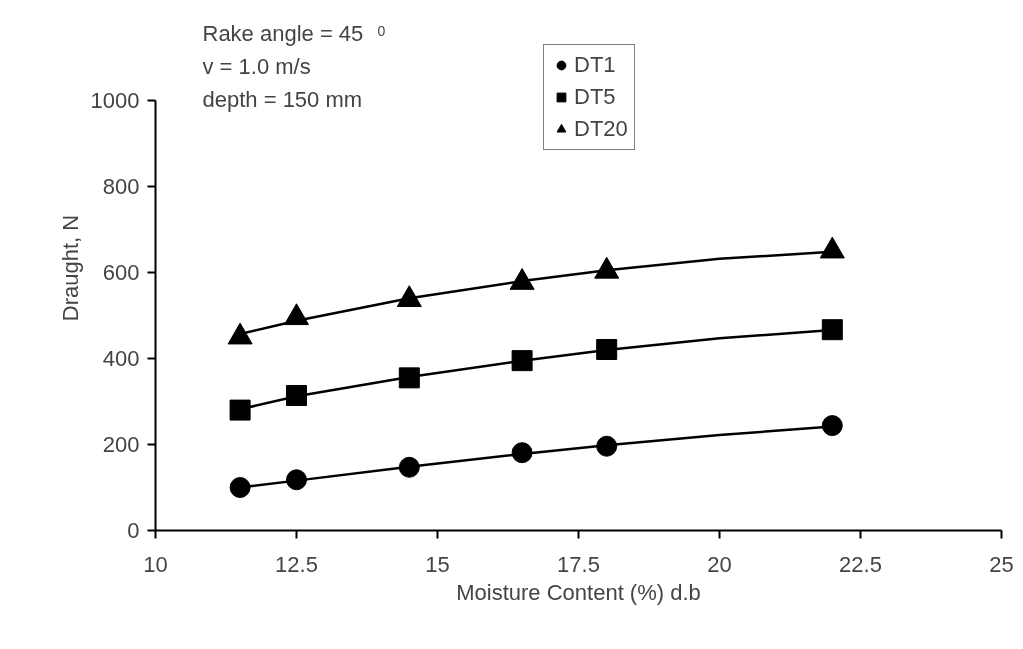 This screenshot has height=649, width=1023. I want to click on y-axis-title: Draught, N, so click(70, 268).